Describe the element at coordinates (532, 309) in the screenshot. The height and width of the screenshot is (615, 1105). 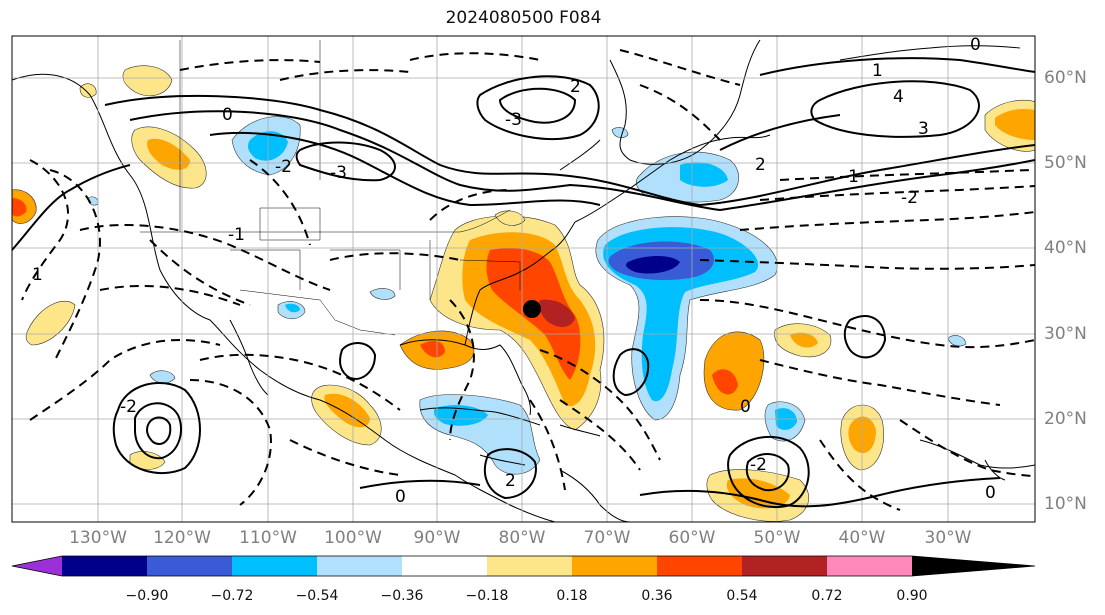
I see `storm-center-marker` at that location.